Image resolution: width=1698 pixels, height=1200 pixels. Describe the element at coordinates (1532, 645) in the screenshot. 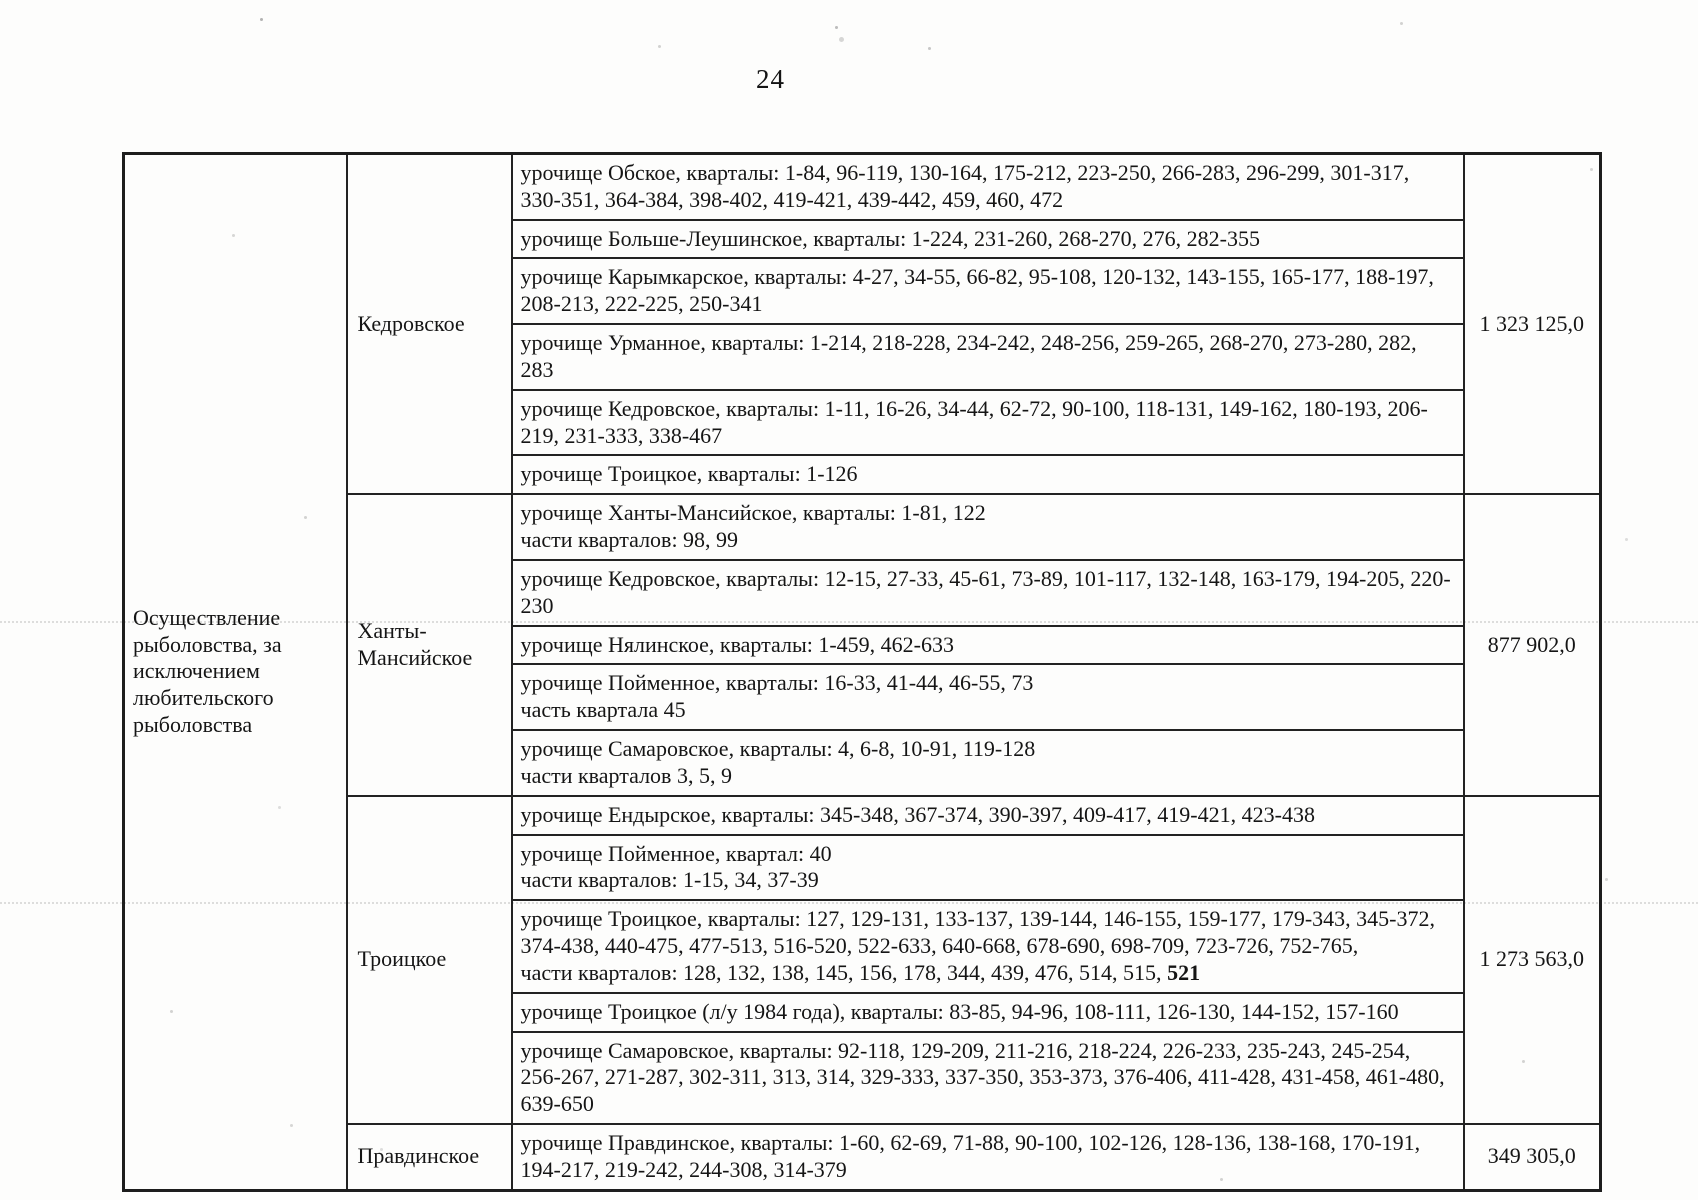

I see `total-cell-khanty-mansiyskoye: 877 902,0` at that location.